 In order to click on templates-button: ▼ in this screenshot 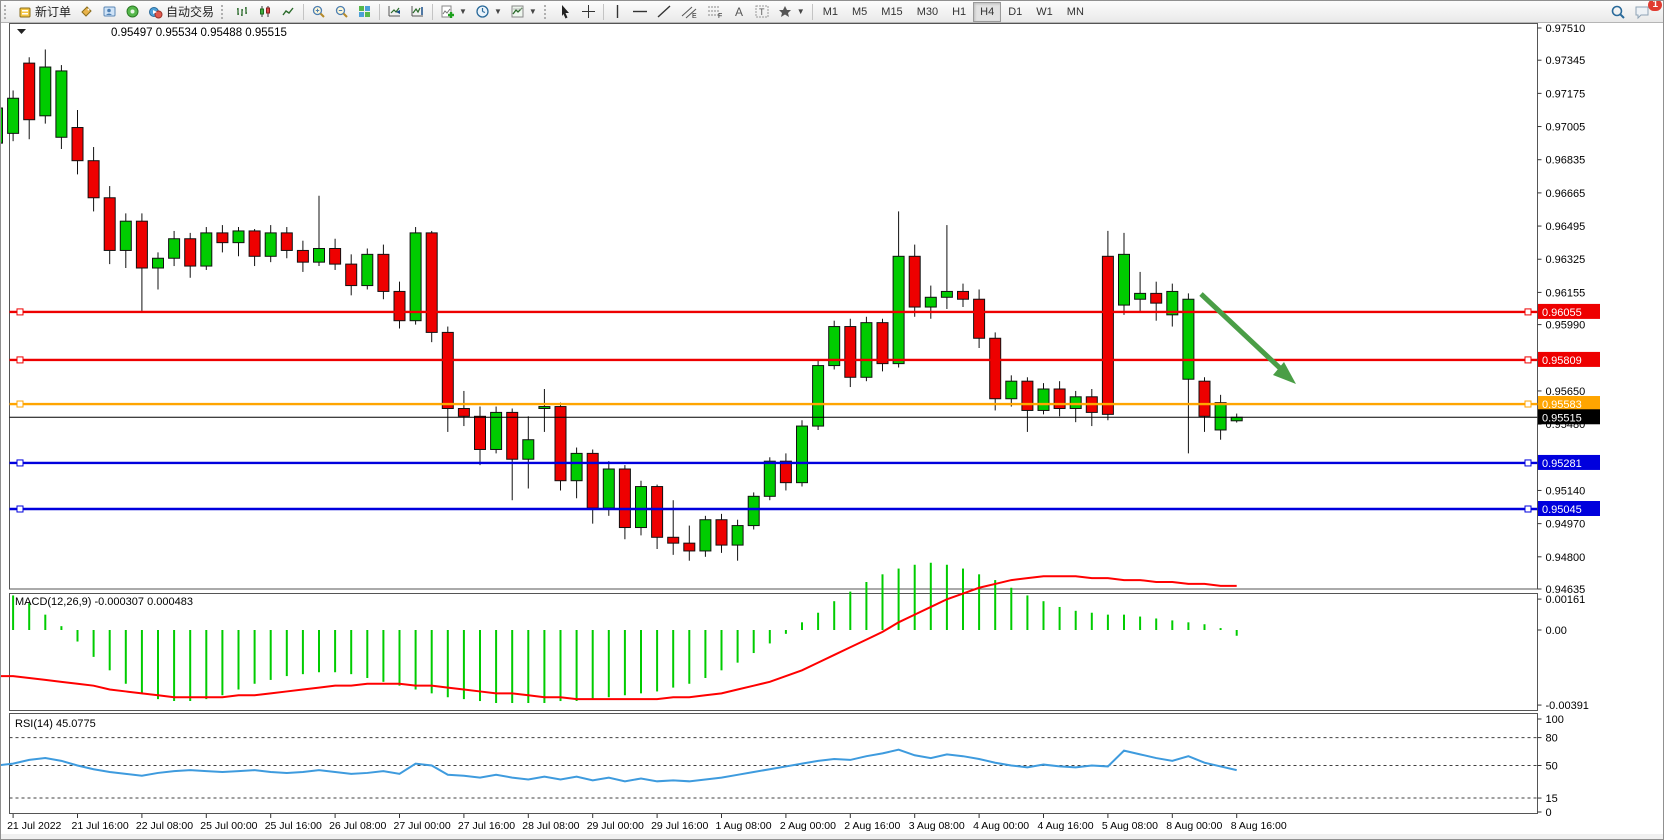, I will do `click(523, 12)`.